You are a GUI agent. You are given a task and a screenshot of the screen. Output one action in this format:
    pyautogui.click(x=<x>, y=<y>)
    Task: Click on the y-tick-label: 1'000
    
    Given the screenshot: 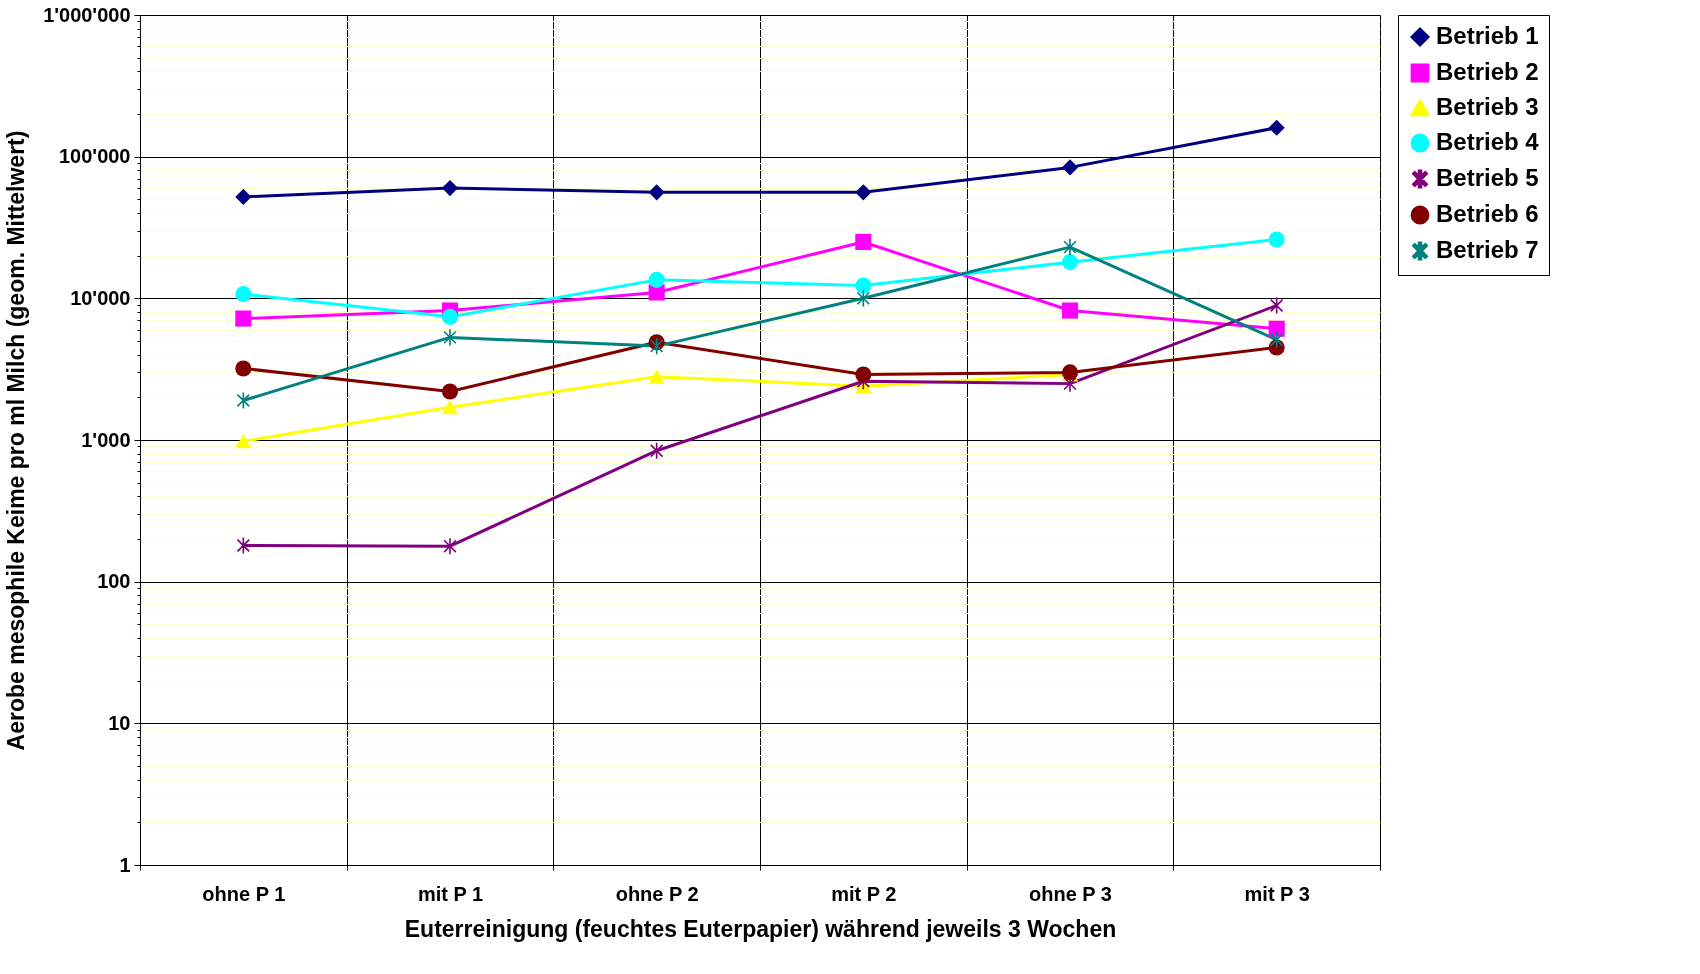 What is the action you would take?
    pyautogui.click(x=106, y=439)
    